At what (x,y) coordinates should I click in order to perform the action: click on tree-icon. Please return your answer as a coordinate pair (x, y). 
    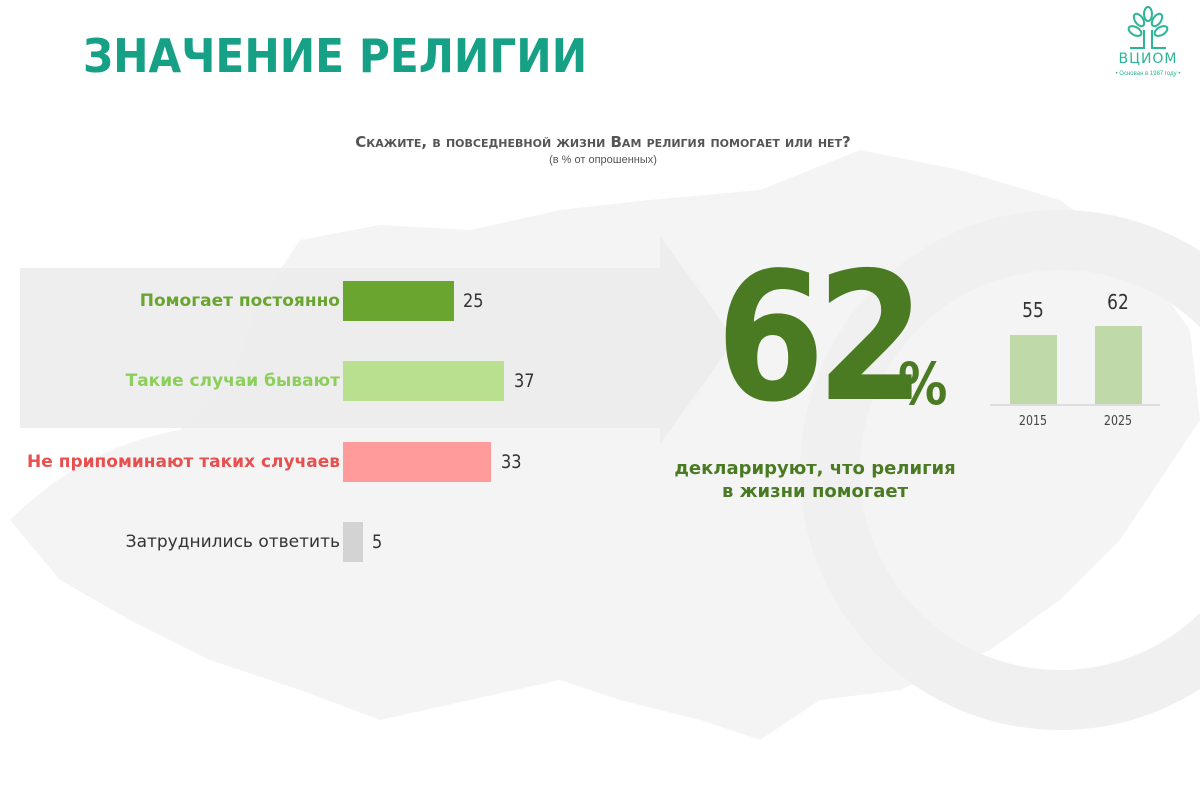
    Looking at the image, I should click on (1148, 27).